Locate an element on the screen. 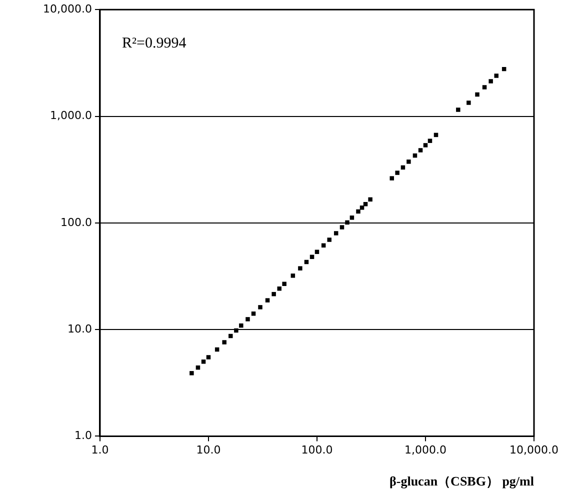 The width and height of the screenshot is (564, 498). x-tick-label: 1,000.0 is located at coordinates (425, 450).